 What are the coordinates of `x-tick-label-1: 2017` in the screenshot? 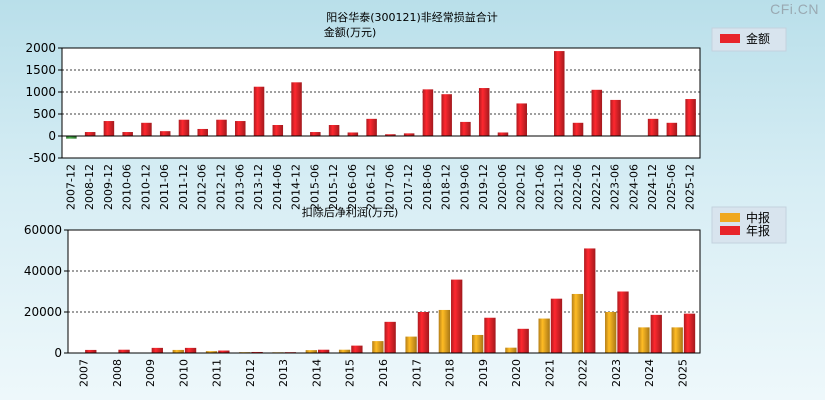 It's located at (416, 373).